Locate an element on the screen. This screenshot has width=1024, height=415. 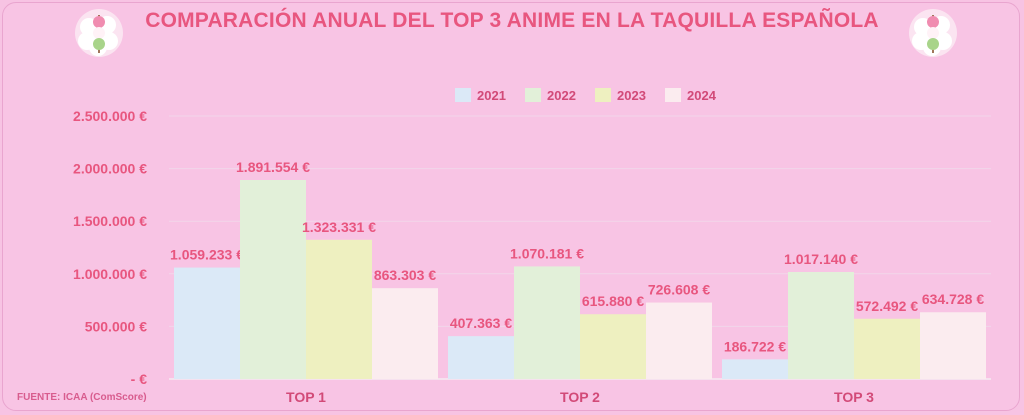
data-label: 572.492 € is located at coordinates (887, 306).